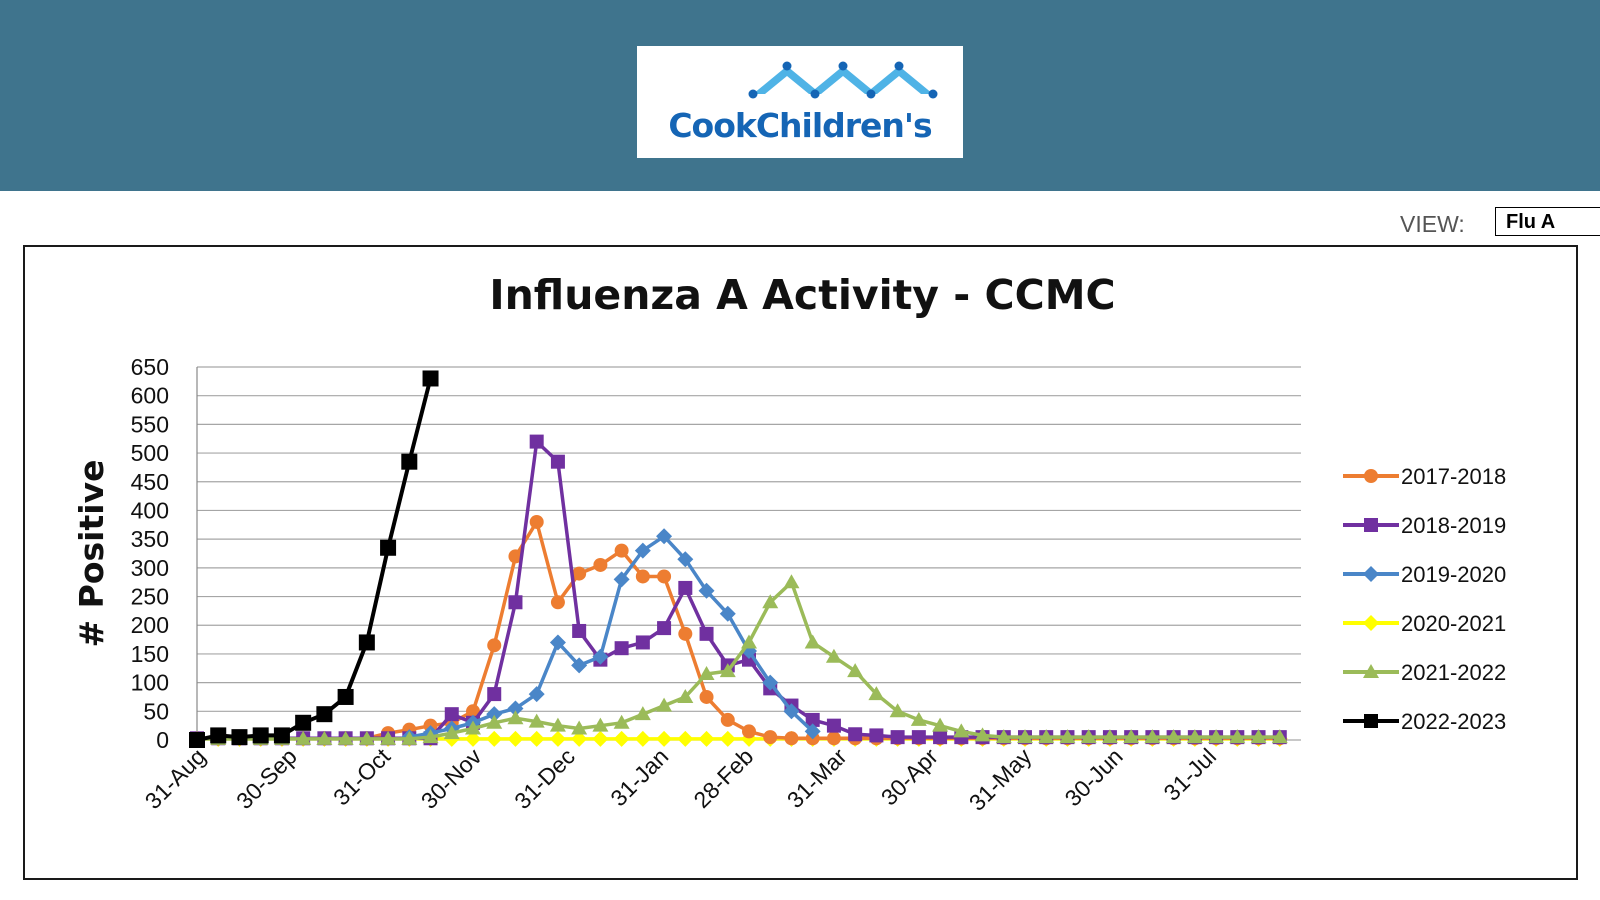  Describe the element at coordinates (817, 778) in the screenshot. I see `x-tick-label: 31-Mar` at that location.